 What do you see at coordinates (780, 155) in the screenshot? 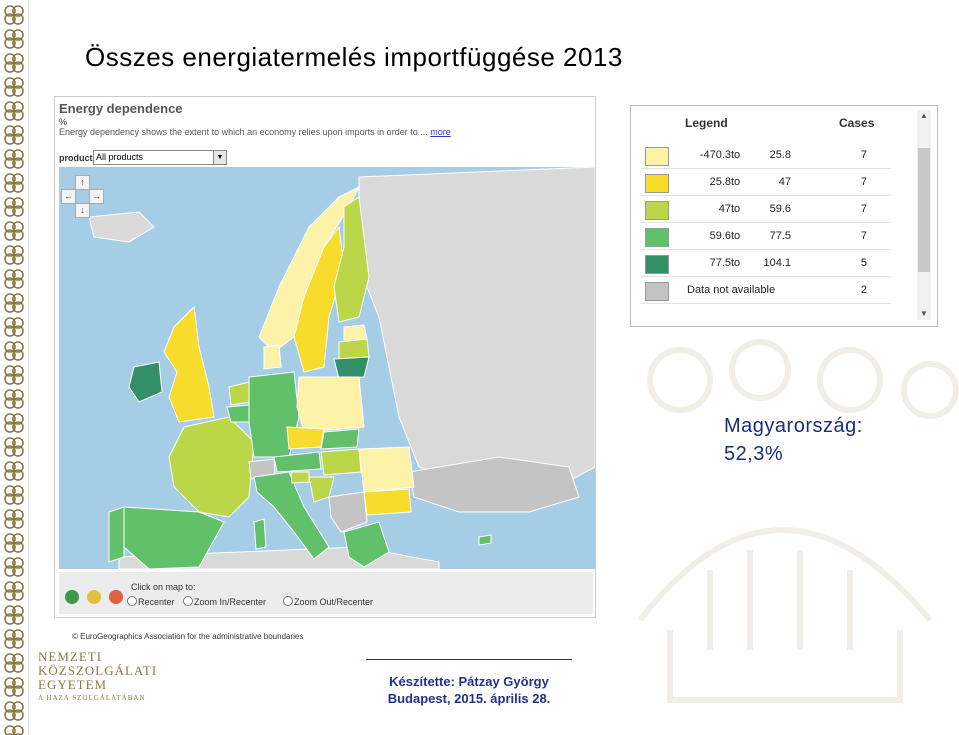
I see `legend-to: 25.8` at bounding box center [780, 155].